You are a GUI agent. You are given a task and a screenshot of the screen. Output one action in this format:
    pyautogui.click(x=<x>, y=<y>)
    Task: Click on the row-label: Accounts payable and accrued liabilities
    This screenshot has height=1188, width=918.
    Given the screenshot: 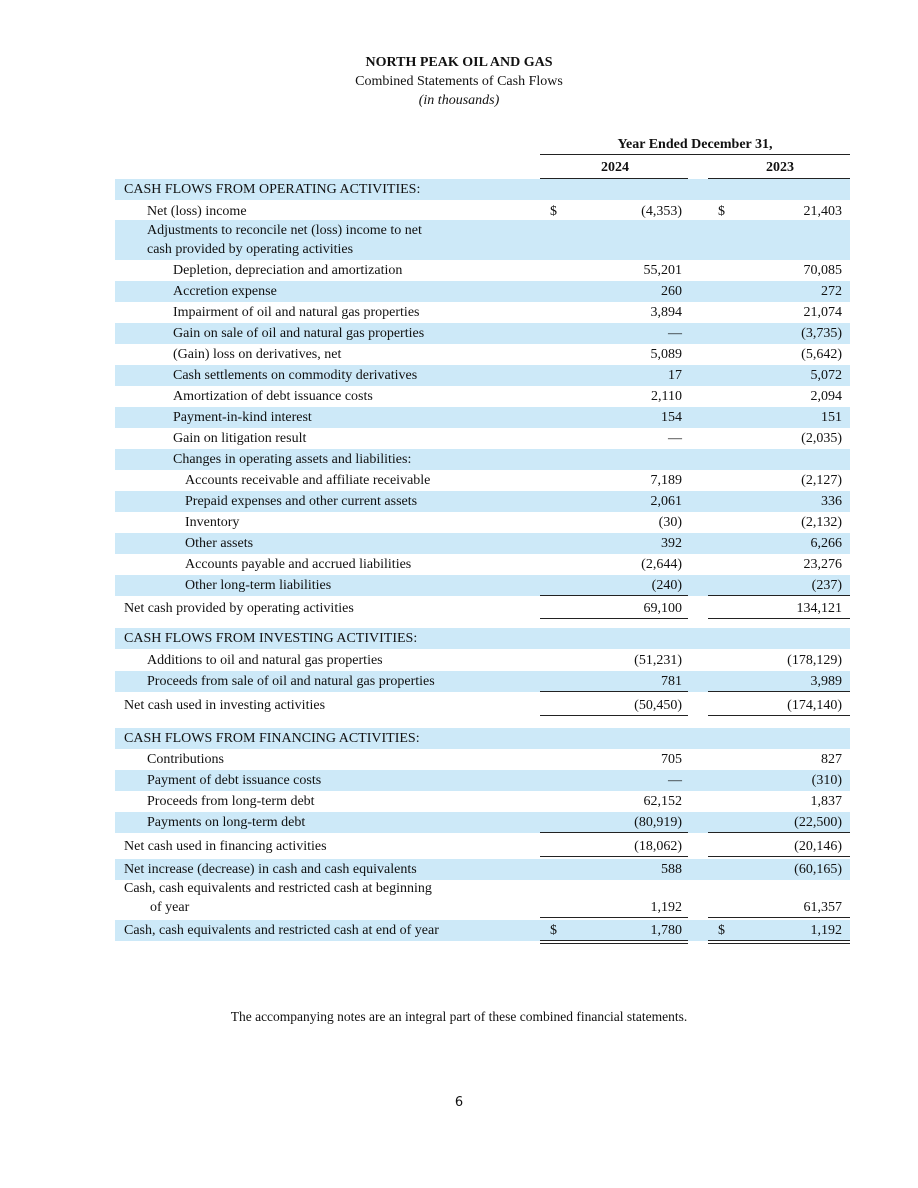 What is the action you would take?
    pyautogui.click(x=298, y=564)
    